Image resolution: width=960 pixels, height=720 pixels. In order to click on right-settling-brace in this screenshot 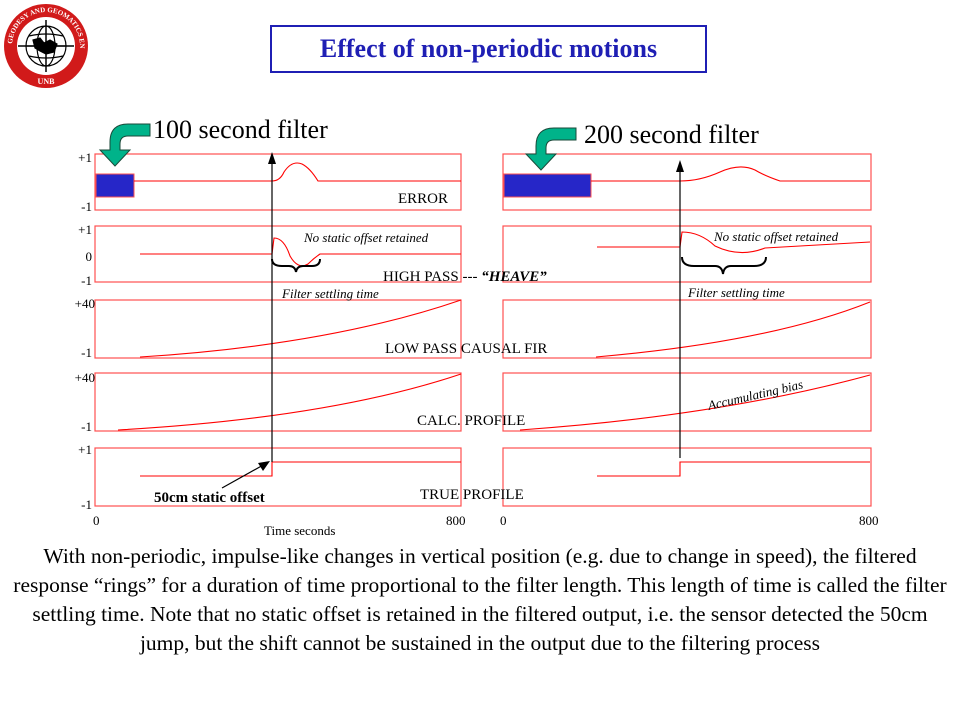, I will do `click(724, 265)`.